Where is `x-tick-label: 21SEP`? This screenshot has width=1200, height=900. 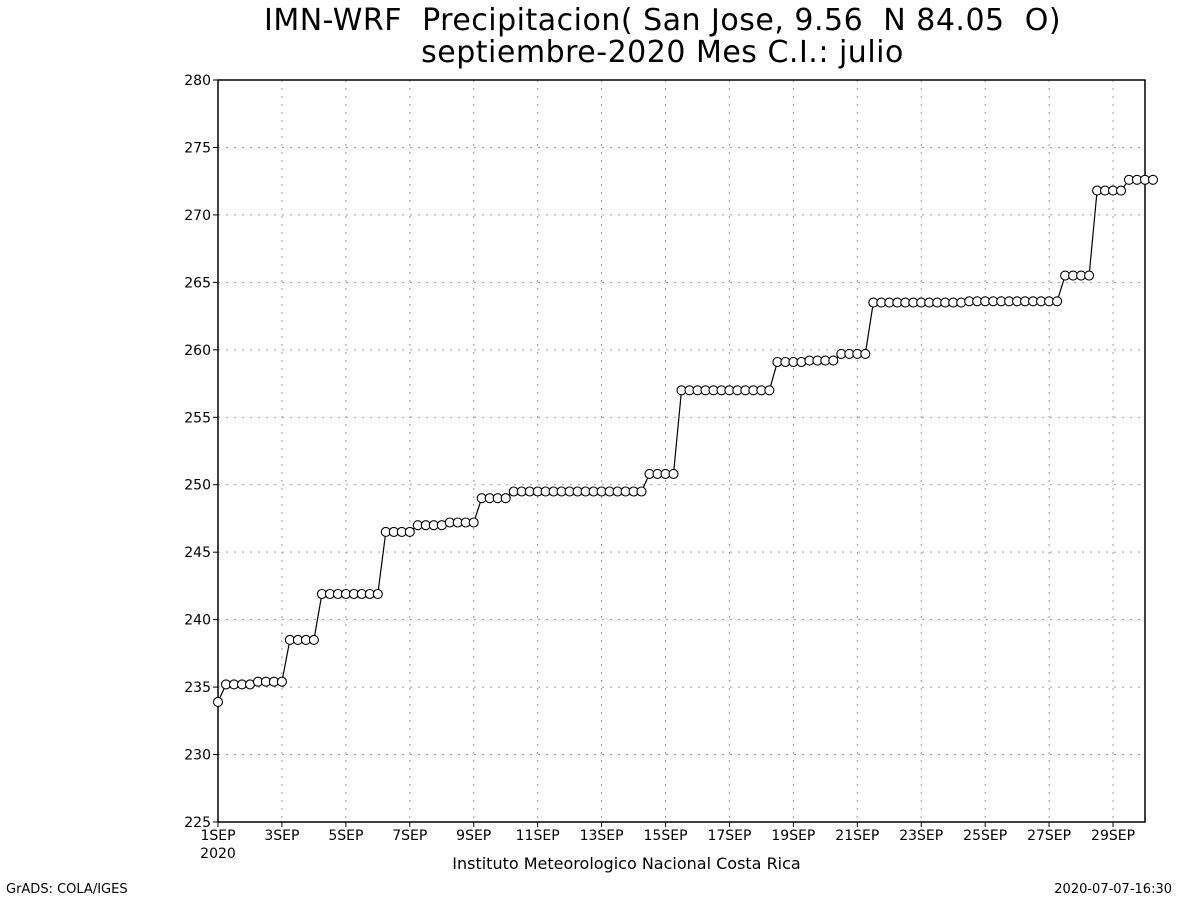
x-tick-label: 21SEP is located at coordinates (857, 836).